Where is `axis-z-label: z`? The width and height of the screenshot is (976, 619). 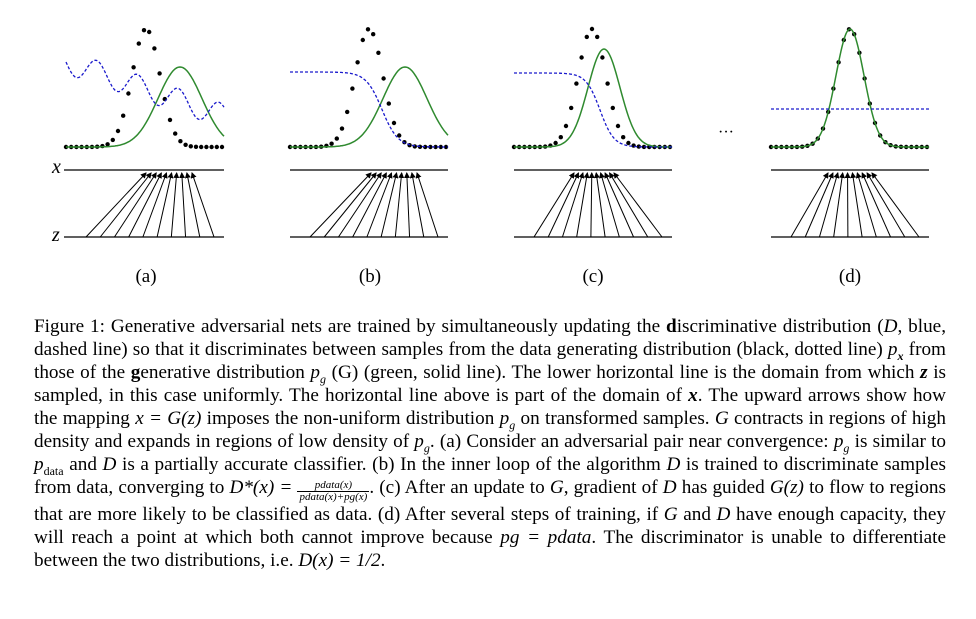 axis-z-label: z is located at coordinates (56, 235).